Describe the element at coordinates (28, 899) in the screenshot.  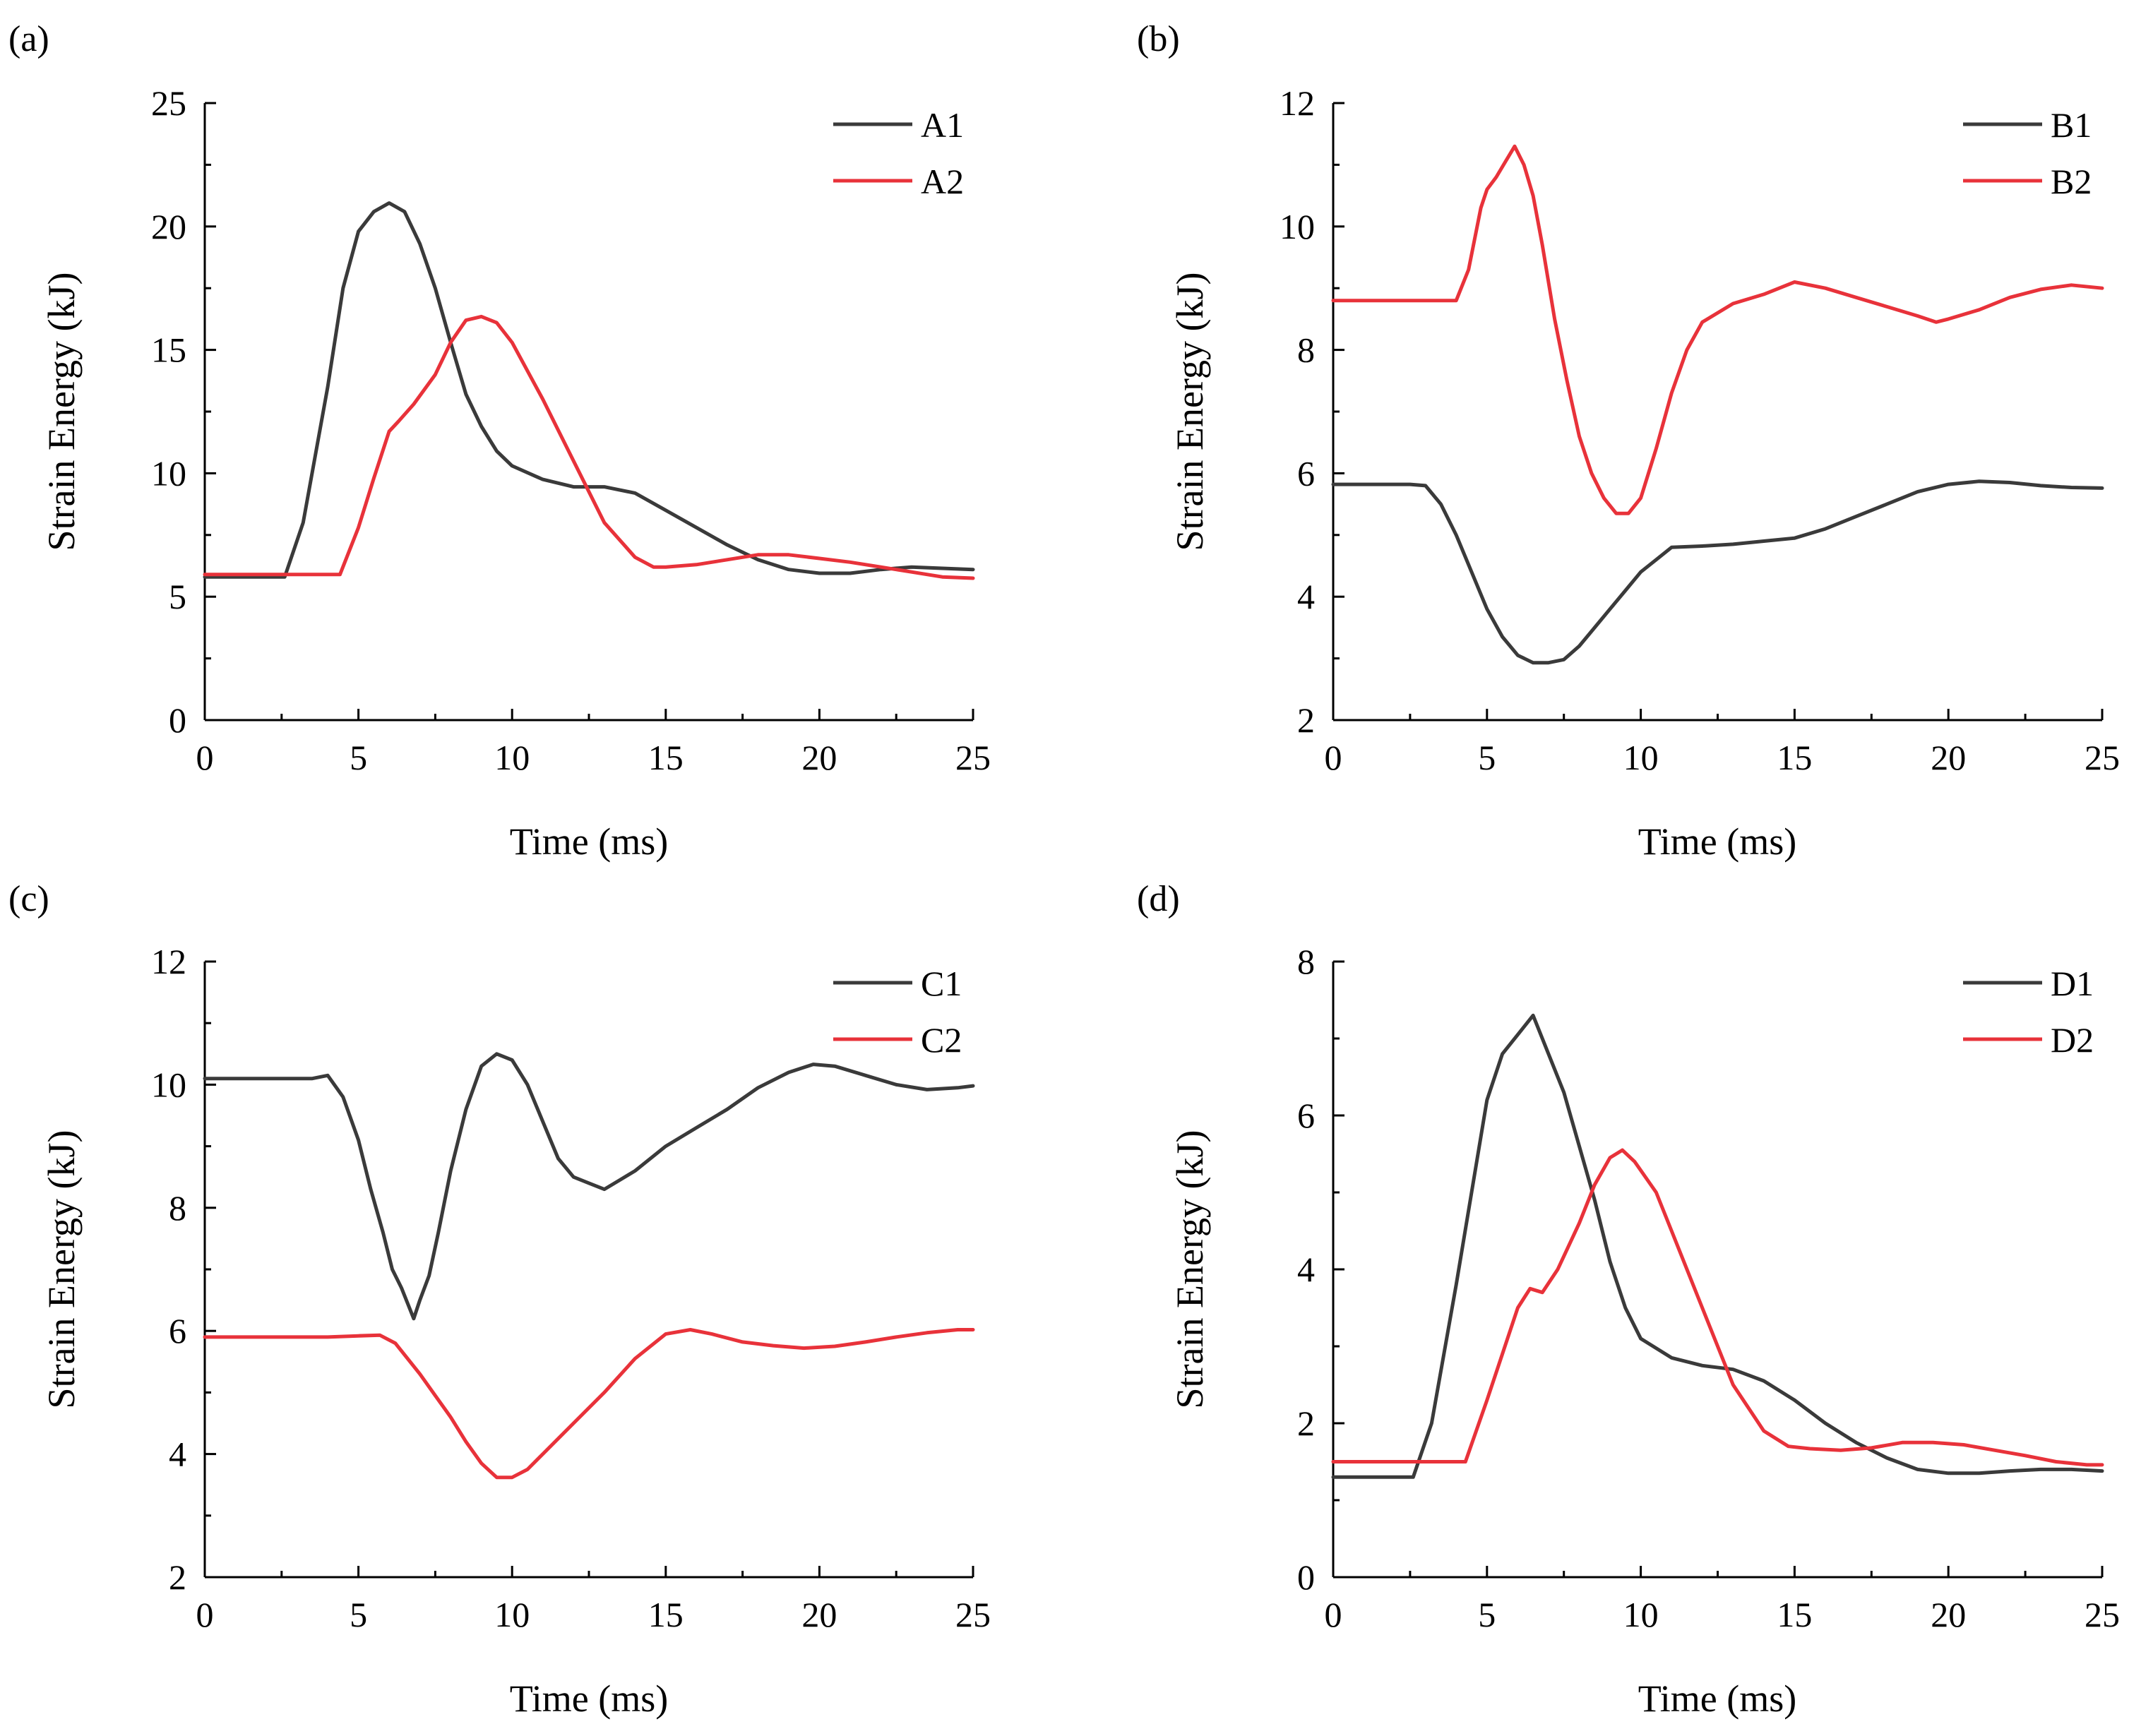
I see `panel-label: (c)` at that location.